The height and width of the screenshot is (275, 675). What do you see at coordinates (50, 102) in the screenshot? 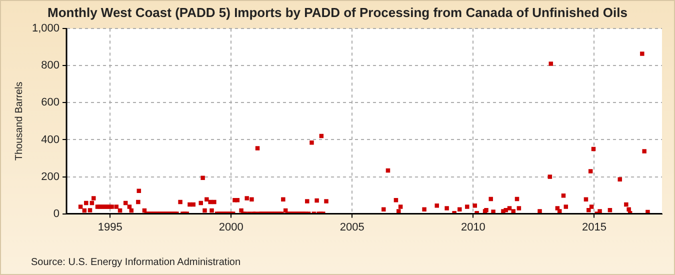
I see `y-tick-label: 600` at bounding box center [50, 102].